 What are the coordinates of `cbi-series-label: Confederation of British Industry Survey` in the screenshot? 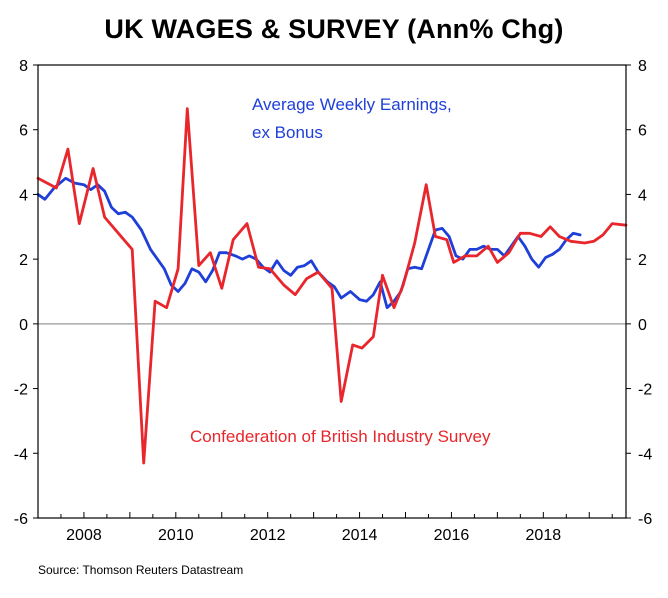 It's located at (340, 436).